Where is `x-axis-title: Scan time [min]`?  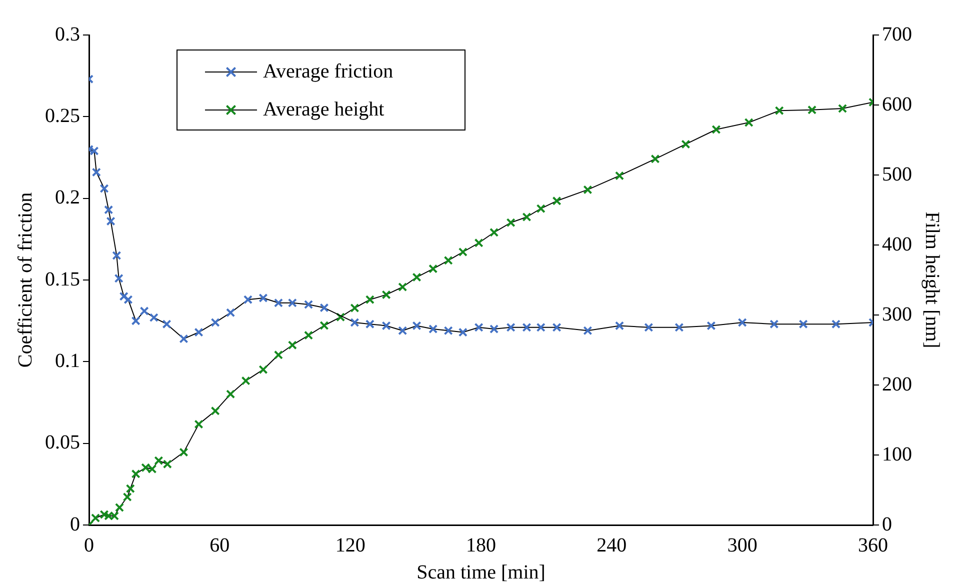
x-axis-title: Scan time [min] is located at coordinates (481, 572).